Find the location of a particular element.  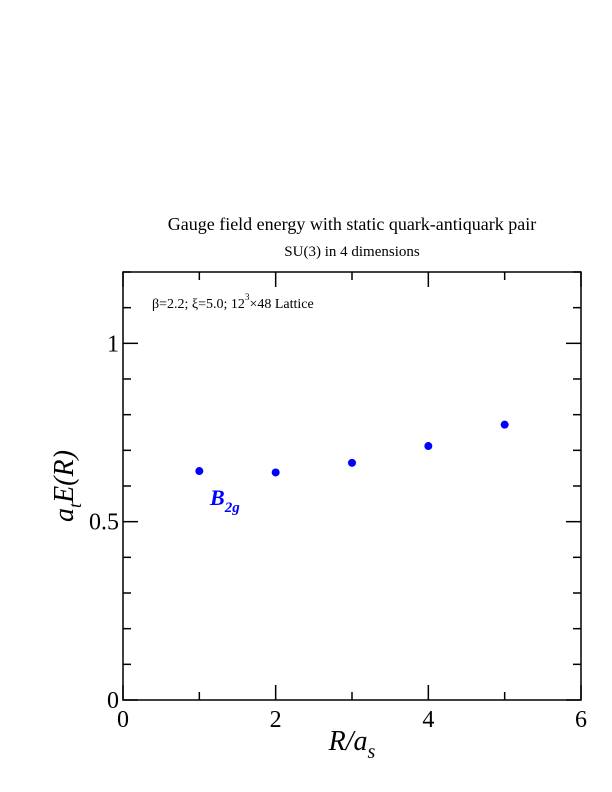

series-label-sub: 2g is located at coordinates (232, 508).